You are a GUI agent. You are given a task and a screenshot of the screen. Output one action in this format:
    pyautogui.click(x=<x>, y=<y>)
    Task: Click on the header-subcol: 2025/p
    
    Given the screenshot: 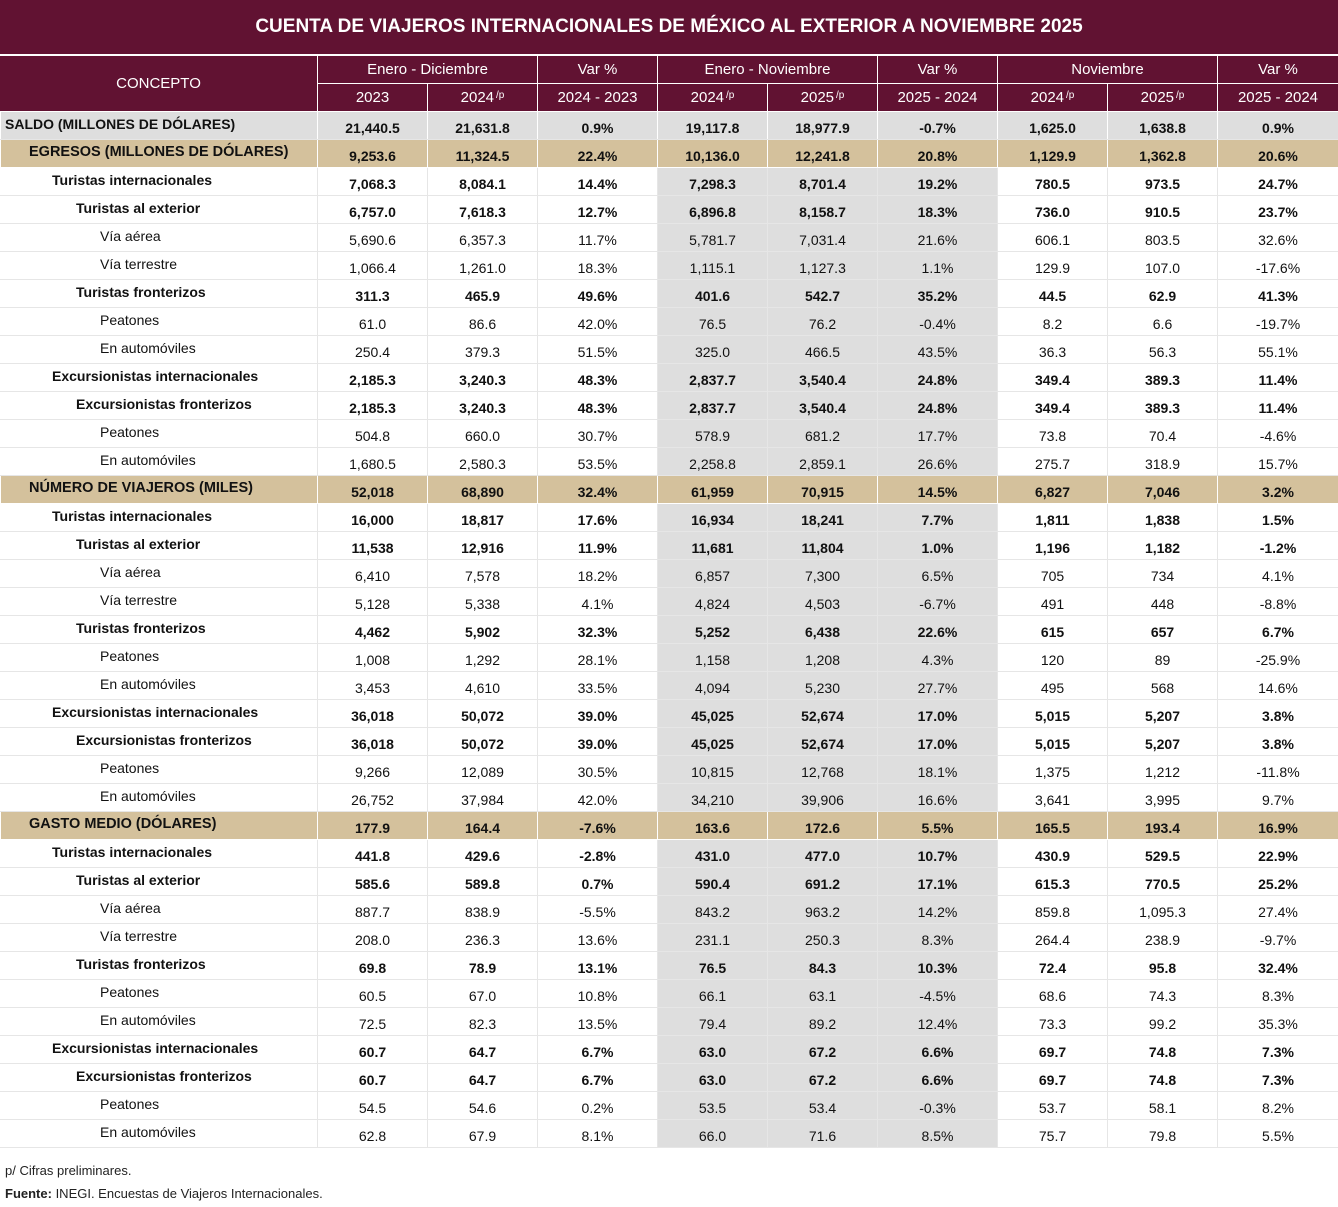 What is the action you would take?
    pyautogui.click(x=1162, y=98)
    